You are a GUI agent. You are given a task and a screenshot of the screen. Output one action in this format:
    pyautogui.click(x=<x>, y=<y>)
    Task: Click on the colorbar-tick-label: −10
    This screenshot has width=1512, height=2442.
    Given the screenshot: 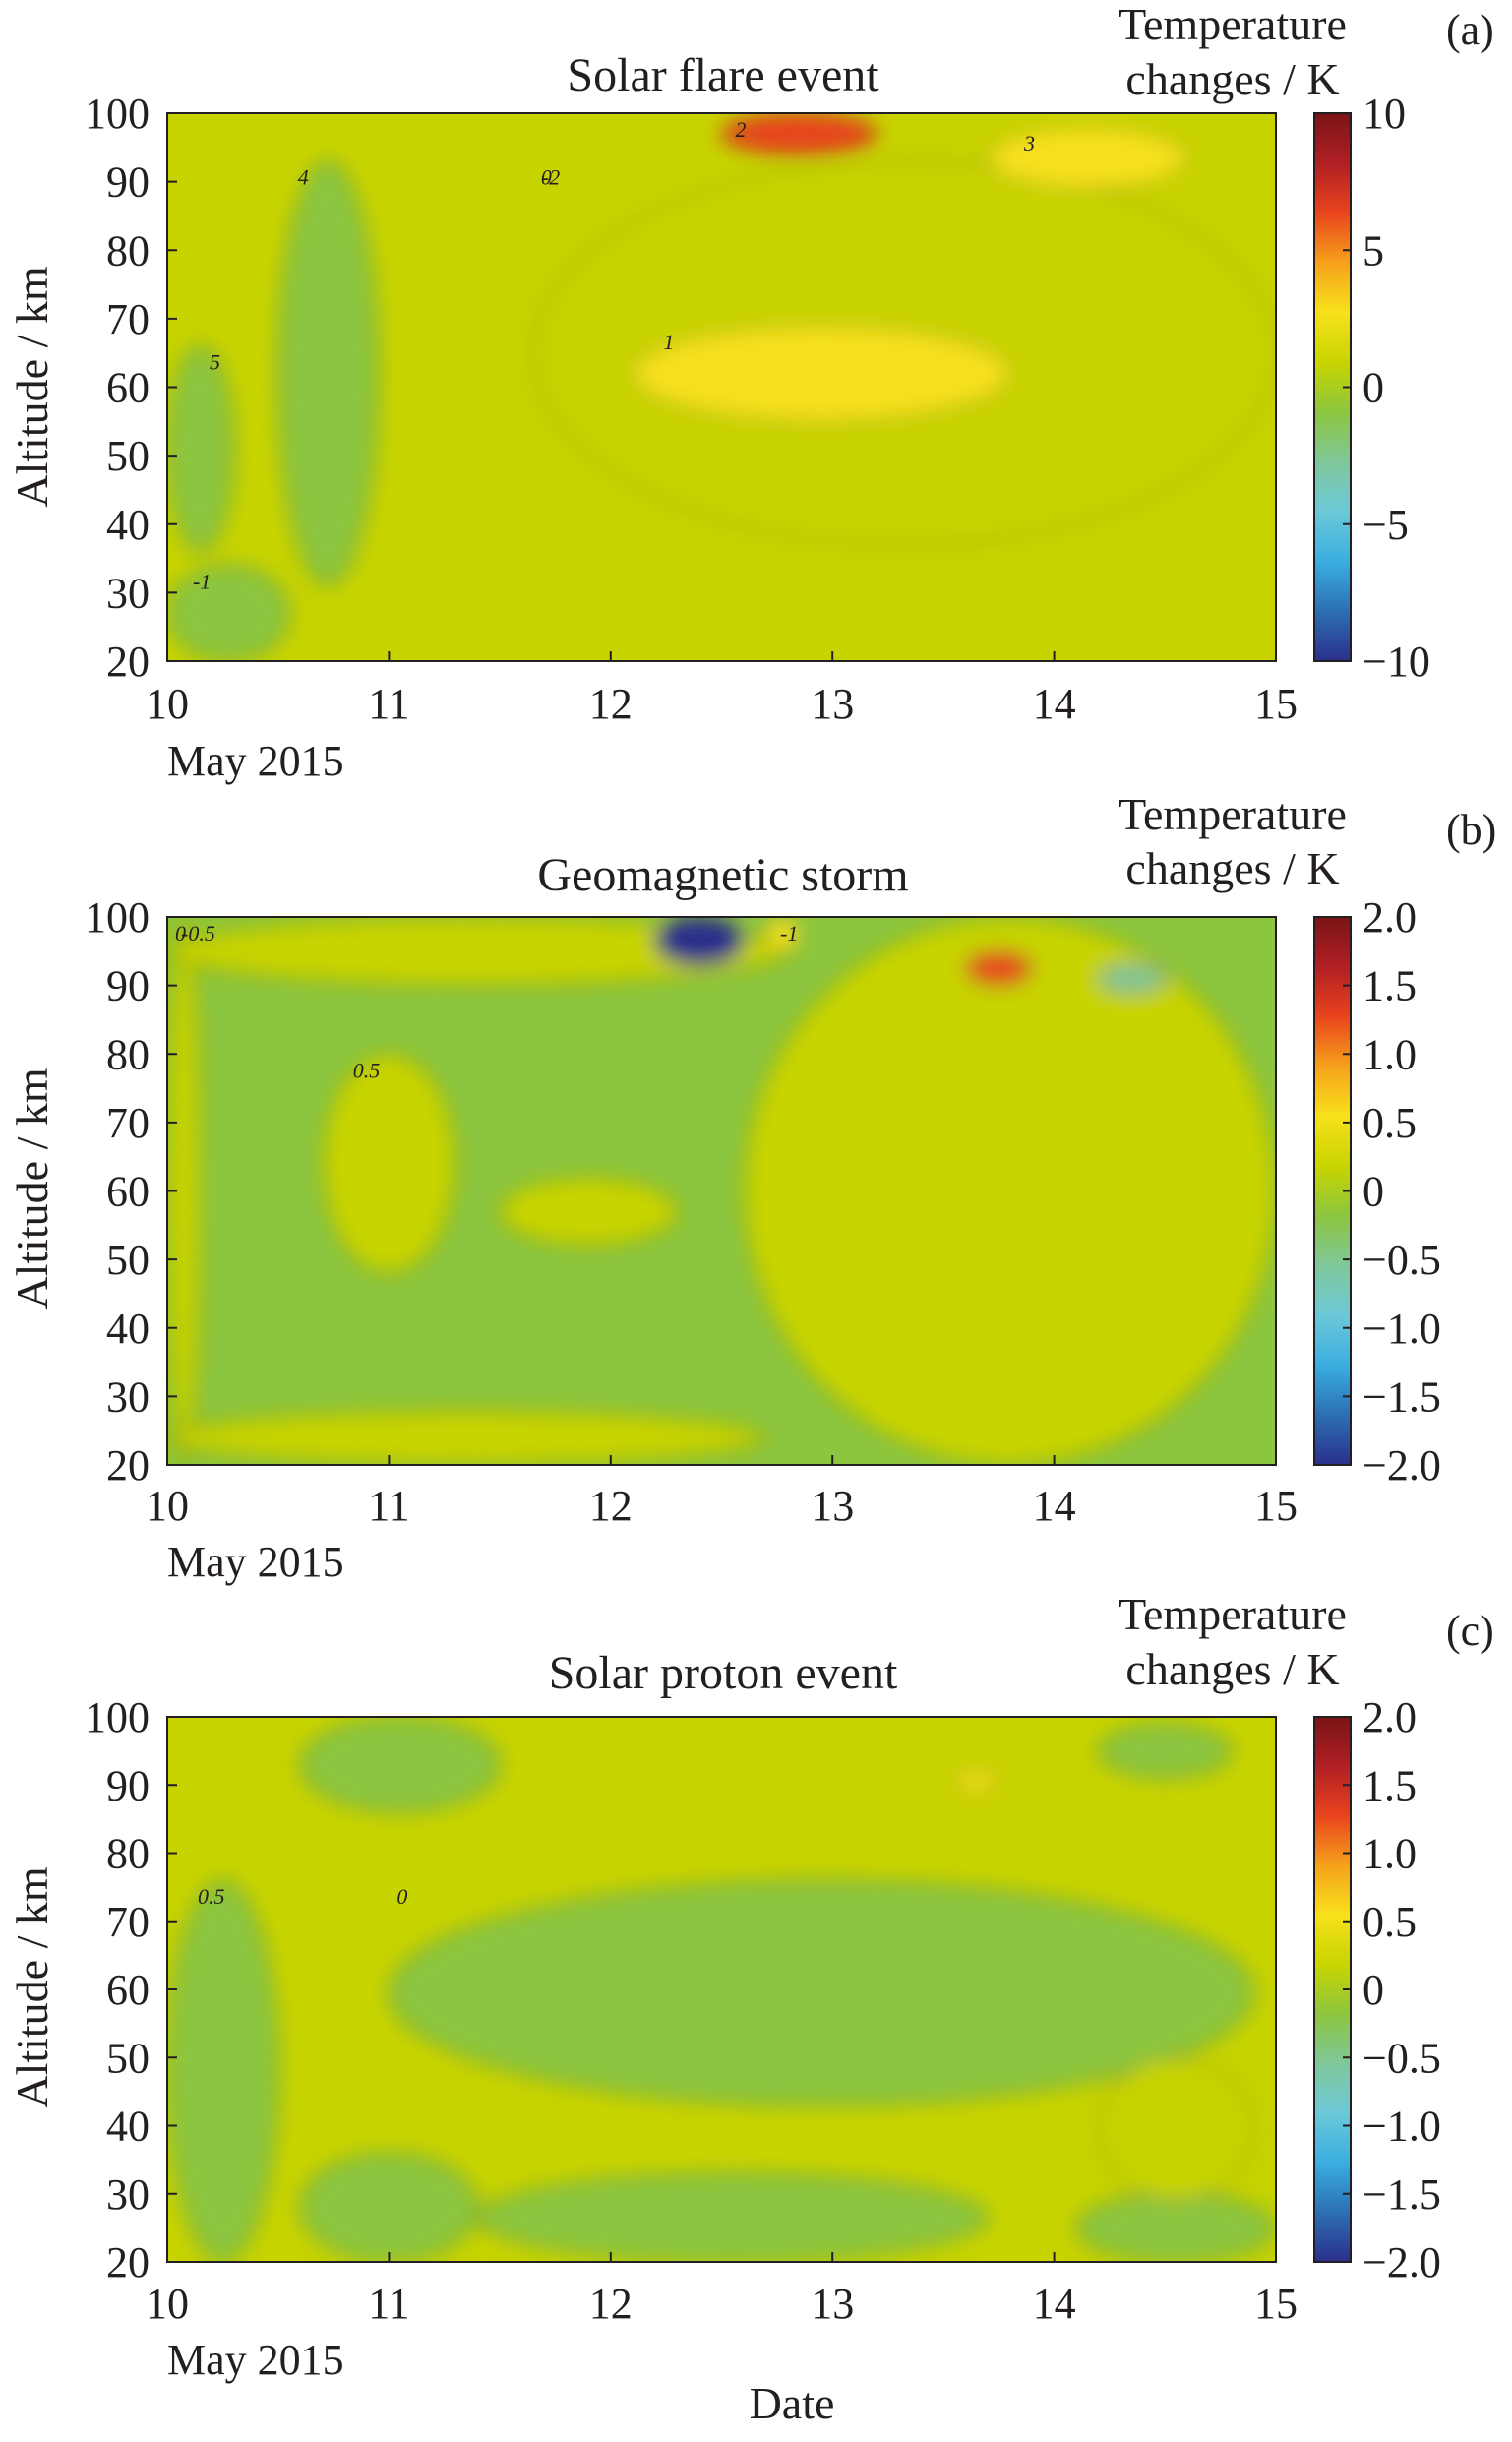 What is the action you would take?
    pyautogui.click(x=1396, y=662)
    